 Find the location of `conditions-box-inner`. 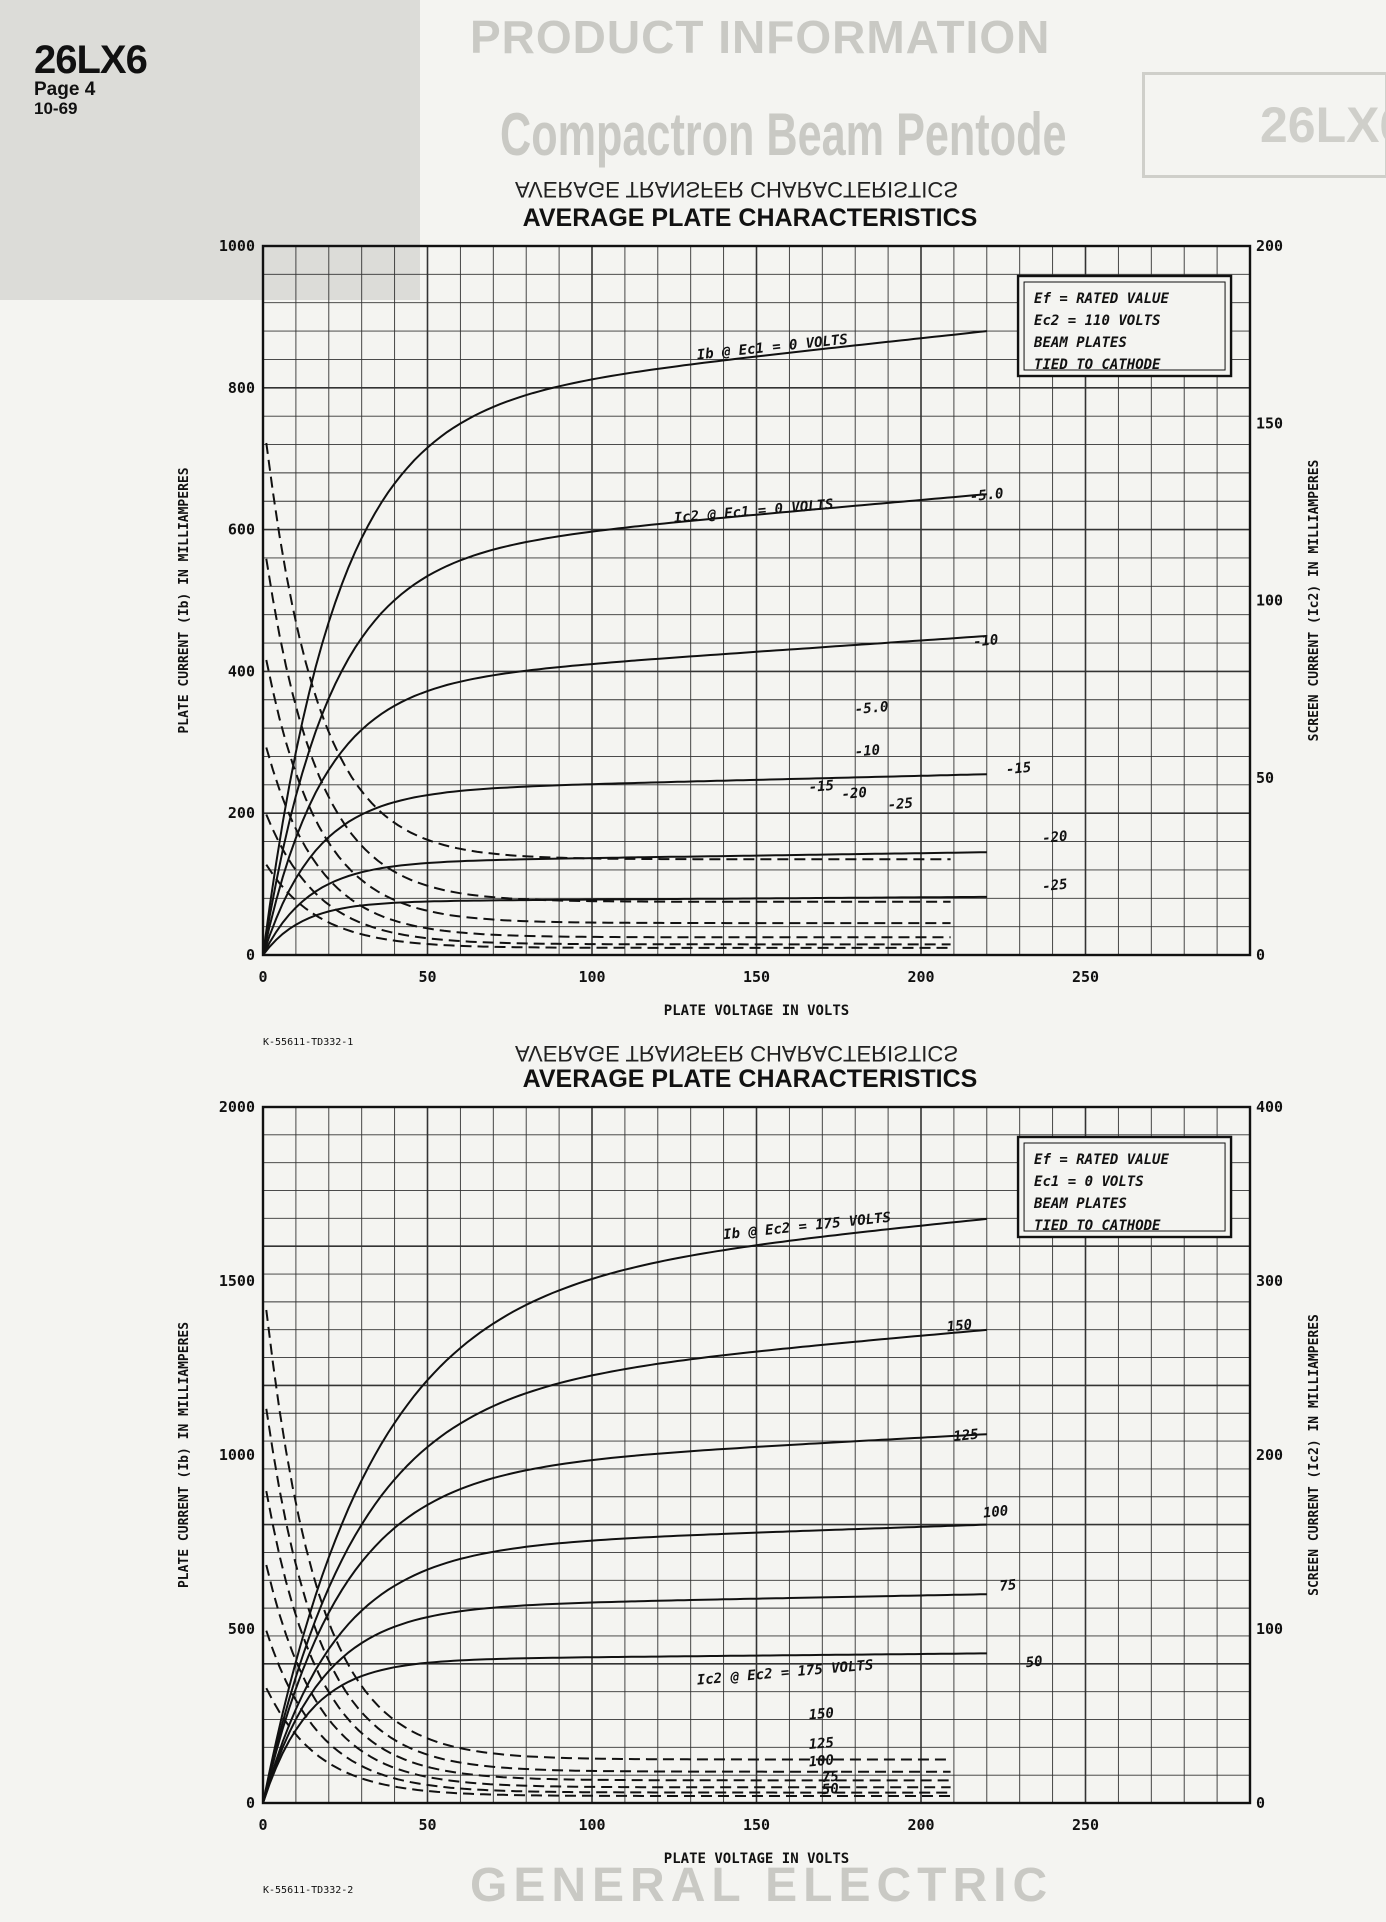

conditions-box-inner is located at coordinates (1124, 1187).